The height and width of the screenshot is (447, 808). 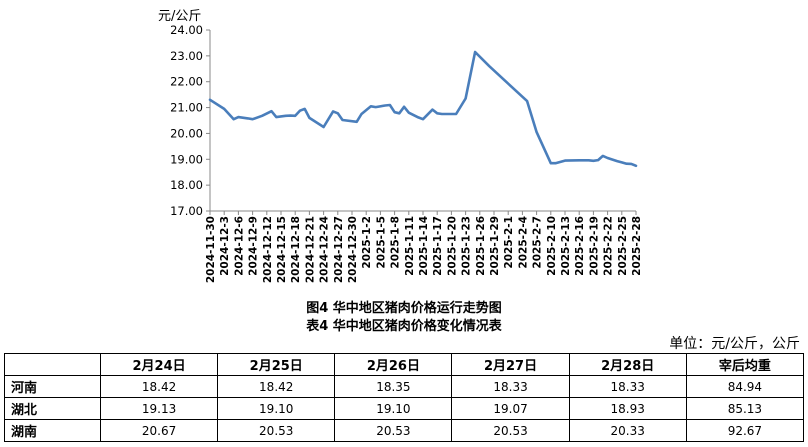 What do you see at coordinates (180, 16) in the screenshot?
I see `y-axis-unit: 元/公斤` at bounding box center [180, 16].